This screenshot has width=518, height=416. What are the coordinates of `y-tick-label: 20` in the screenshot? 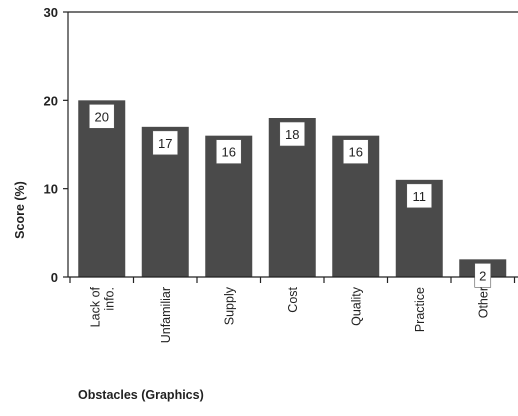 It's located at (51, 100).